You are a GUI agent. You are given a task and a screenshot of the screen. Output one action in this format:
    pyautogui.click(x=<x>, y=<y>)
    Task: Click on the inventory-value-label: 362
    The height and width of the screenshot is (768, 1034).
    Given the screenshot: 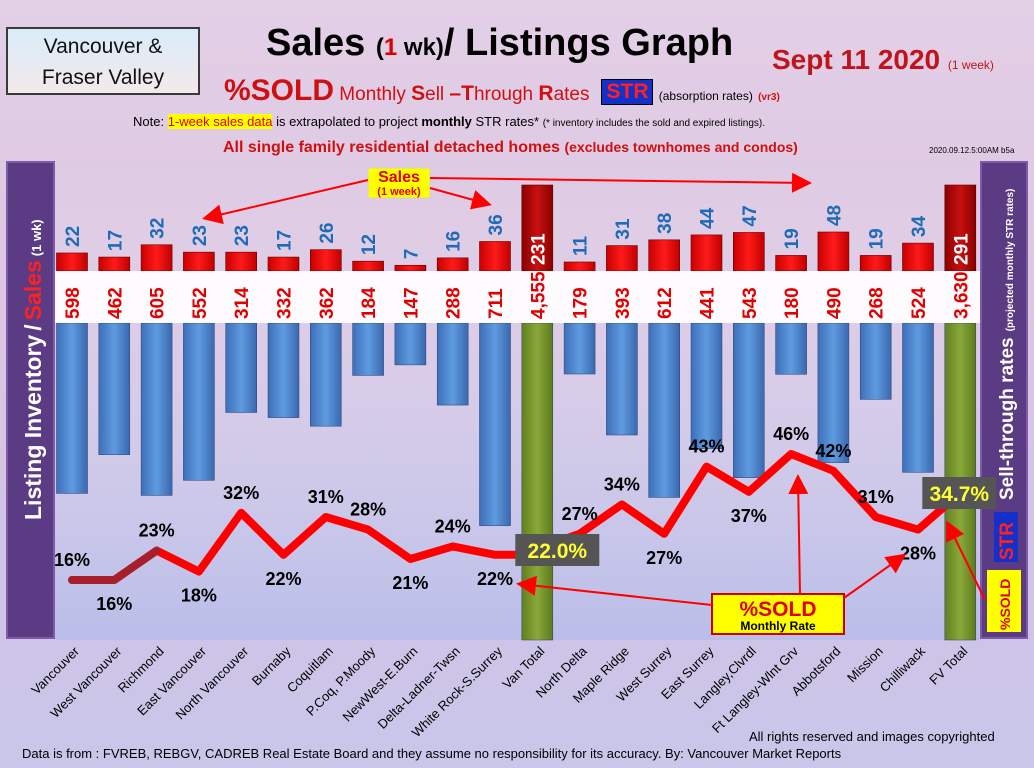 What is the action you would take?
    pyautogui.click(x=327, y=303)
    